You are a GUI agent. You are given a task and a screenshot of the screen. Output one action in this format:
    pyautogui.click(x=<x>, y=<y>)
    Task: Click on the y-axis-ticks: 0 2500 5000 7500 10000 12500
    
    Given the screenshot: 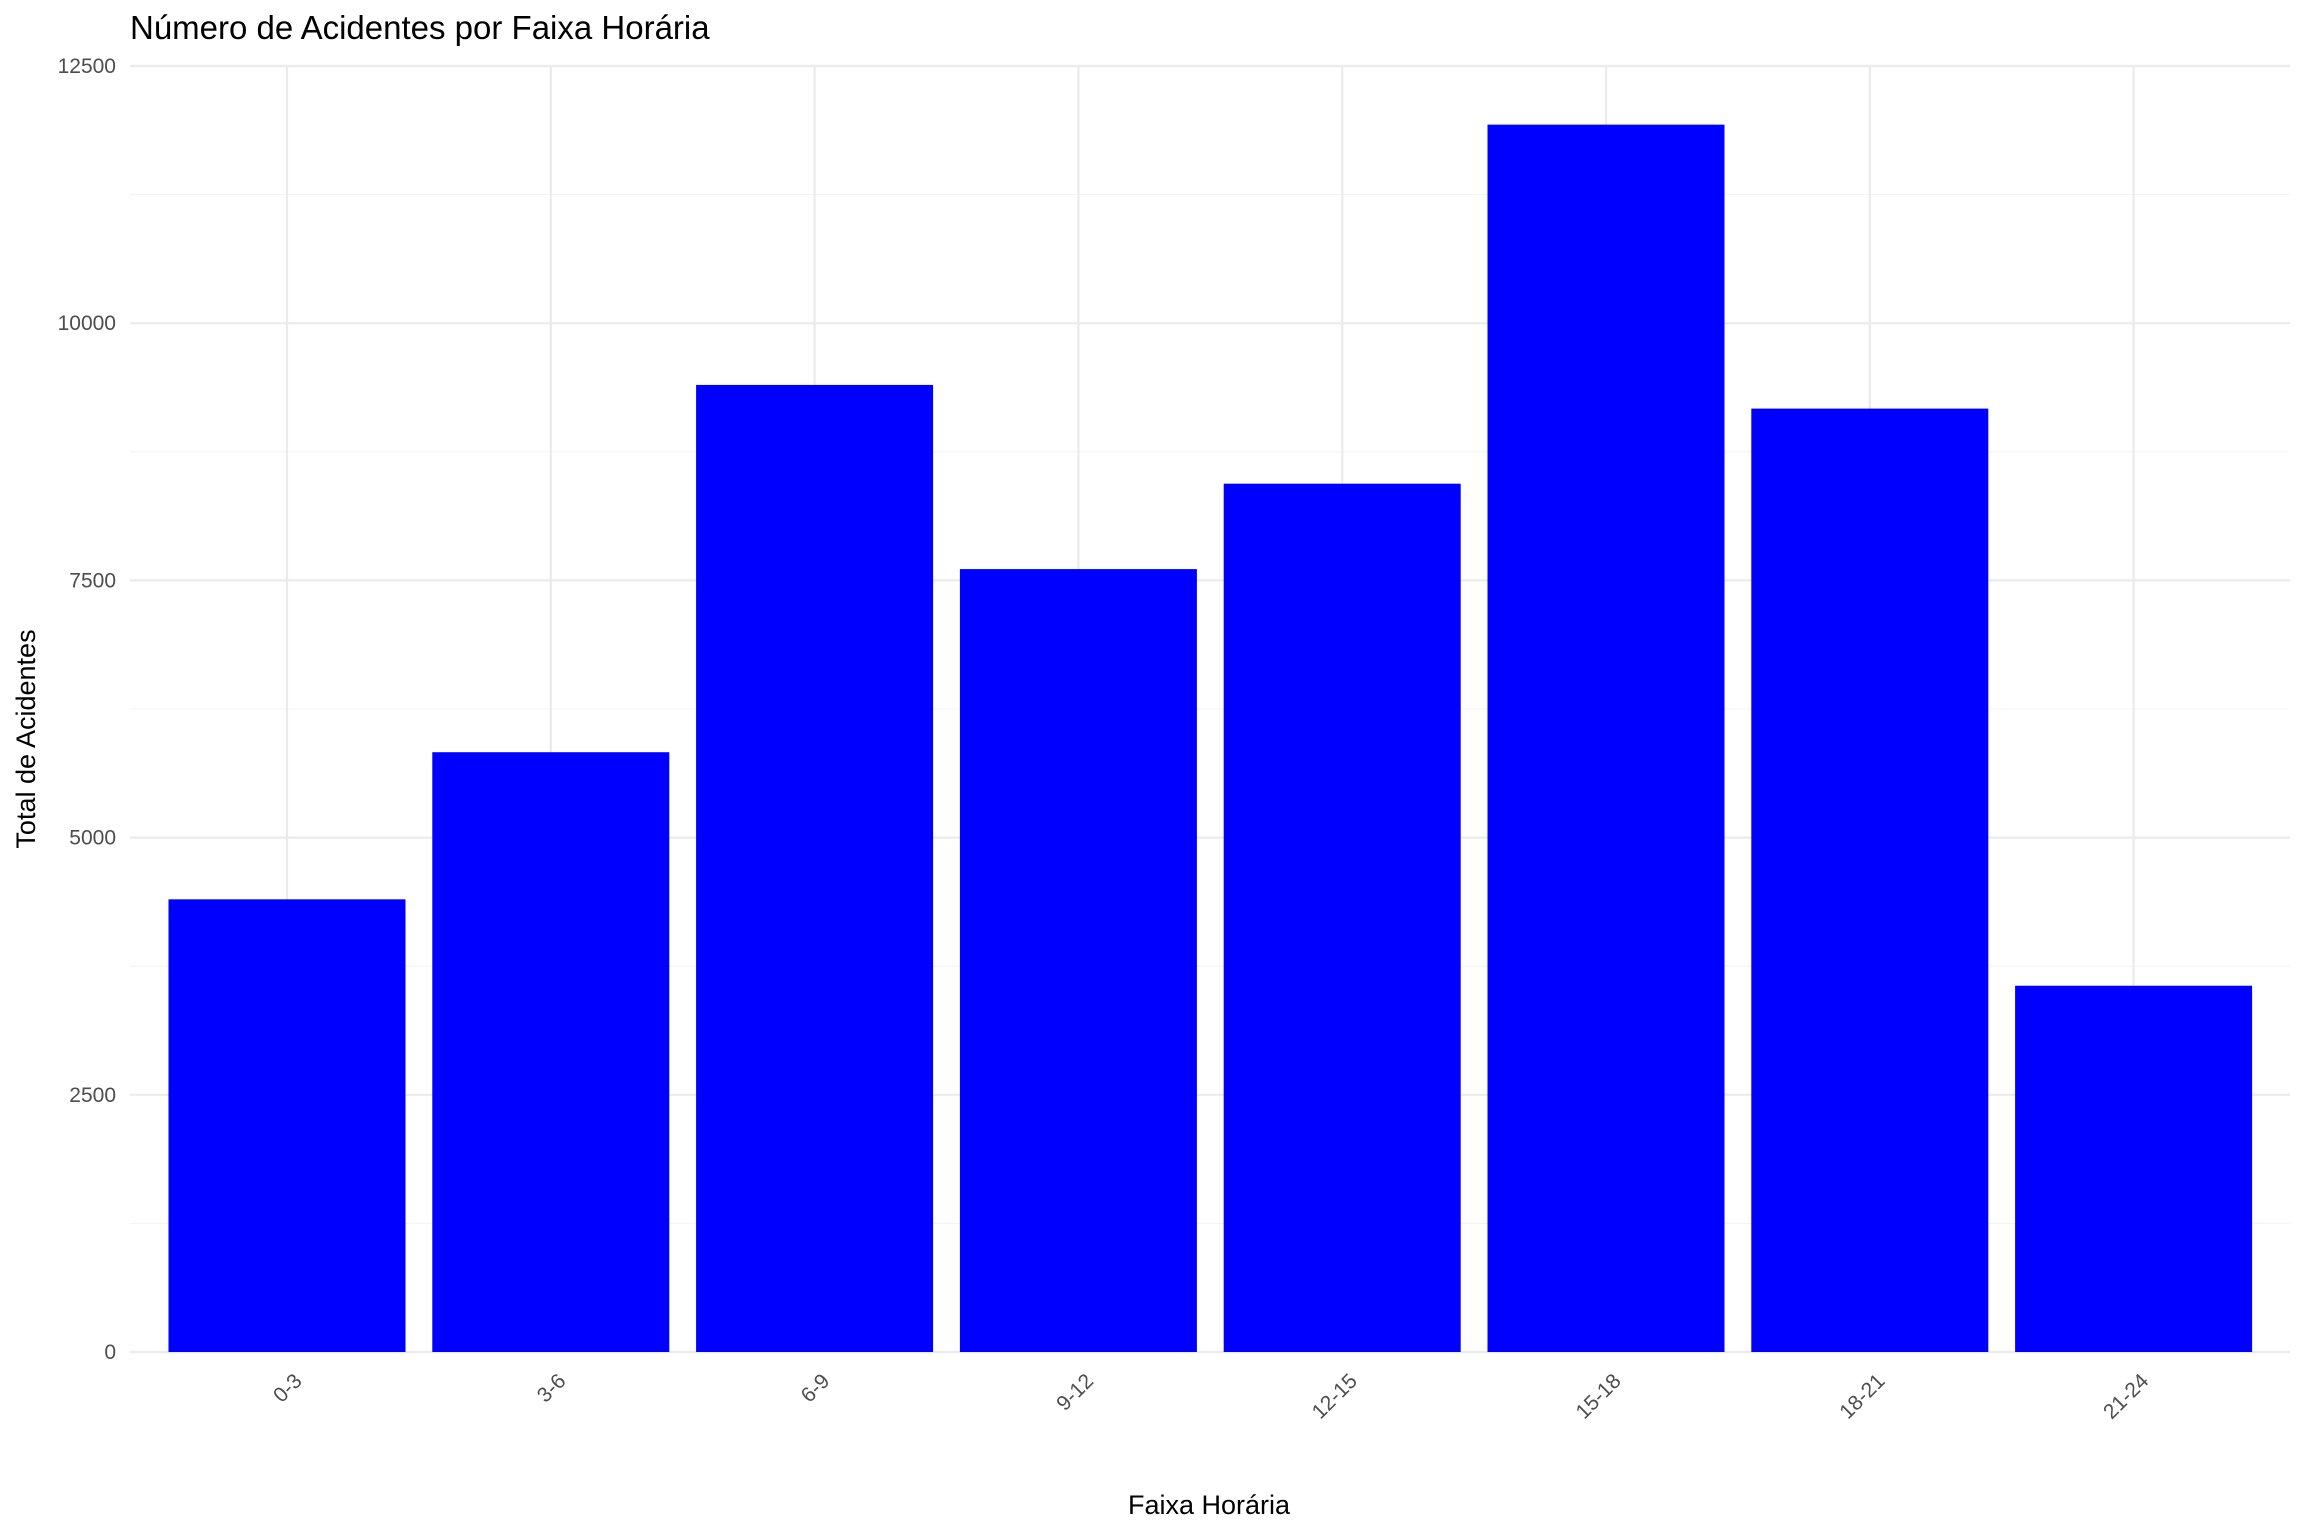 What is the action you would take?
    pyautogui.click(x=87, y=709)
    